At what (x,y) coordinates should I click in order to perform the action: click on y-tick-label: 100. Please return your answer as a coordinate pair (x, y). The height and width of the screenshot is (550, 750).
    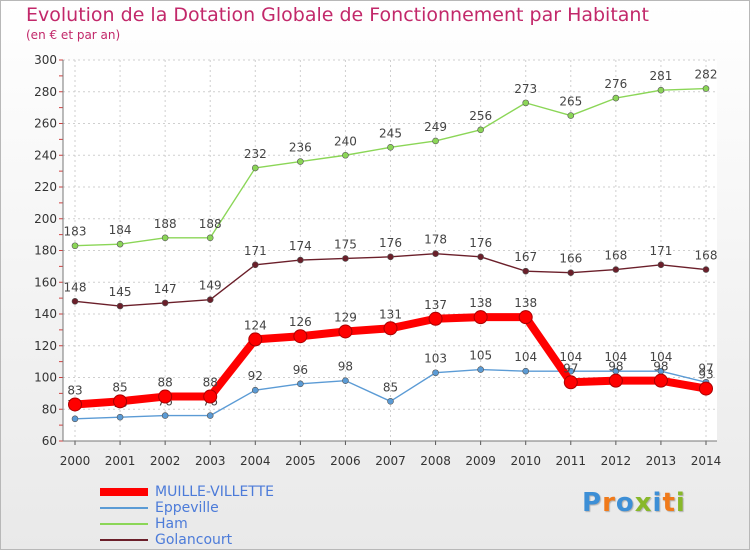
    Looking at the image, I should click on (45, 378).